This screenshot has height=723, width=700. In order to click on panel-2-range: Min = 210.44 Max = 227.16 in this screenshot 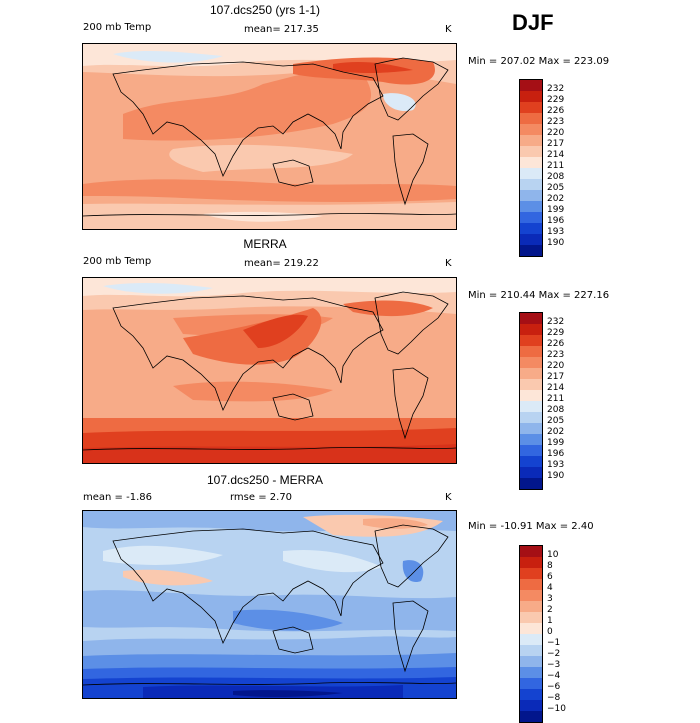, I will do `click(539, 295)`.